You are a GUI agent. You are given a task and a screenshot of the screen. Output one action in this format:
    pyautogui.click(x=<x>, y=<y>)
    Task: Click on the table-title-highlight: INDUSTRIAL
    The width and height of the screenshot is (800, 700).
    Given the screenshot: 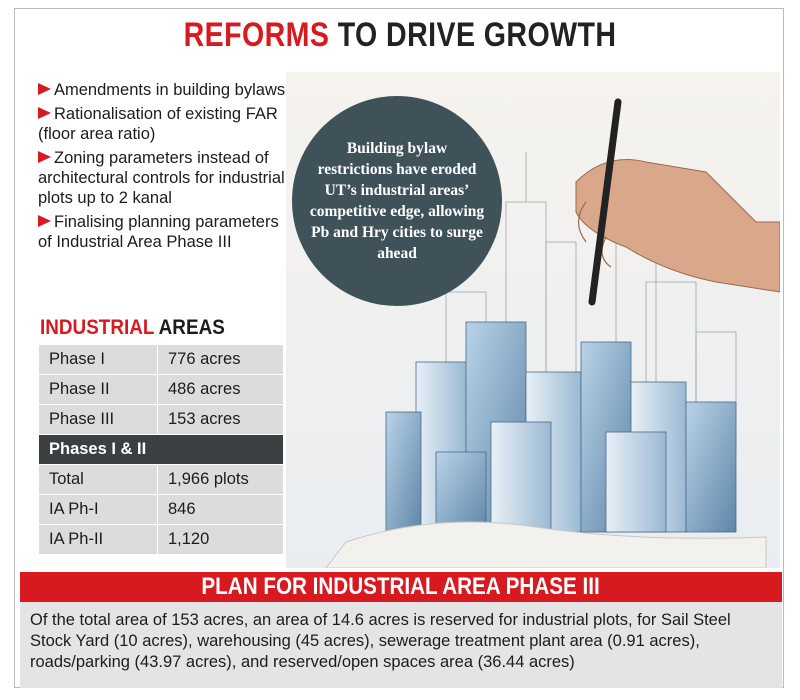 What is the action you would take?
    pyautogui.click(x=97, y=327)
    